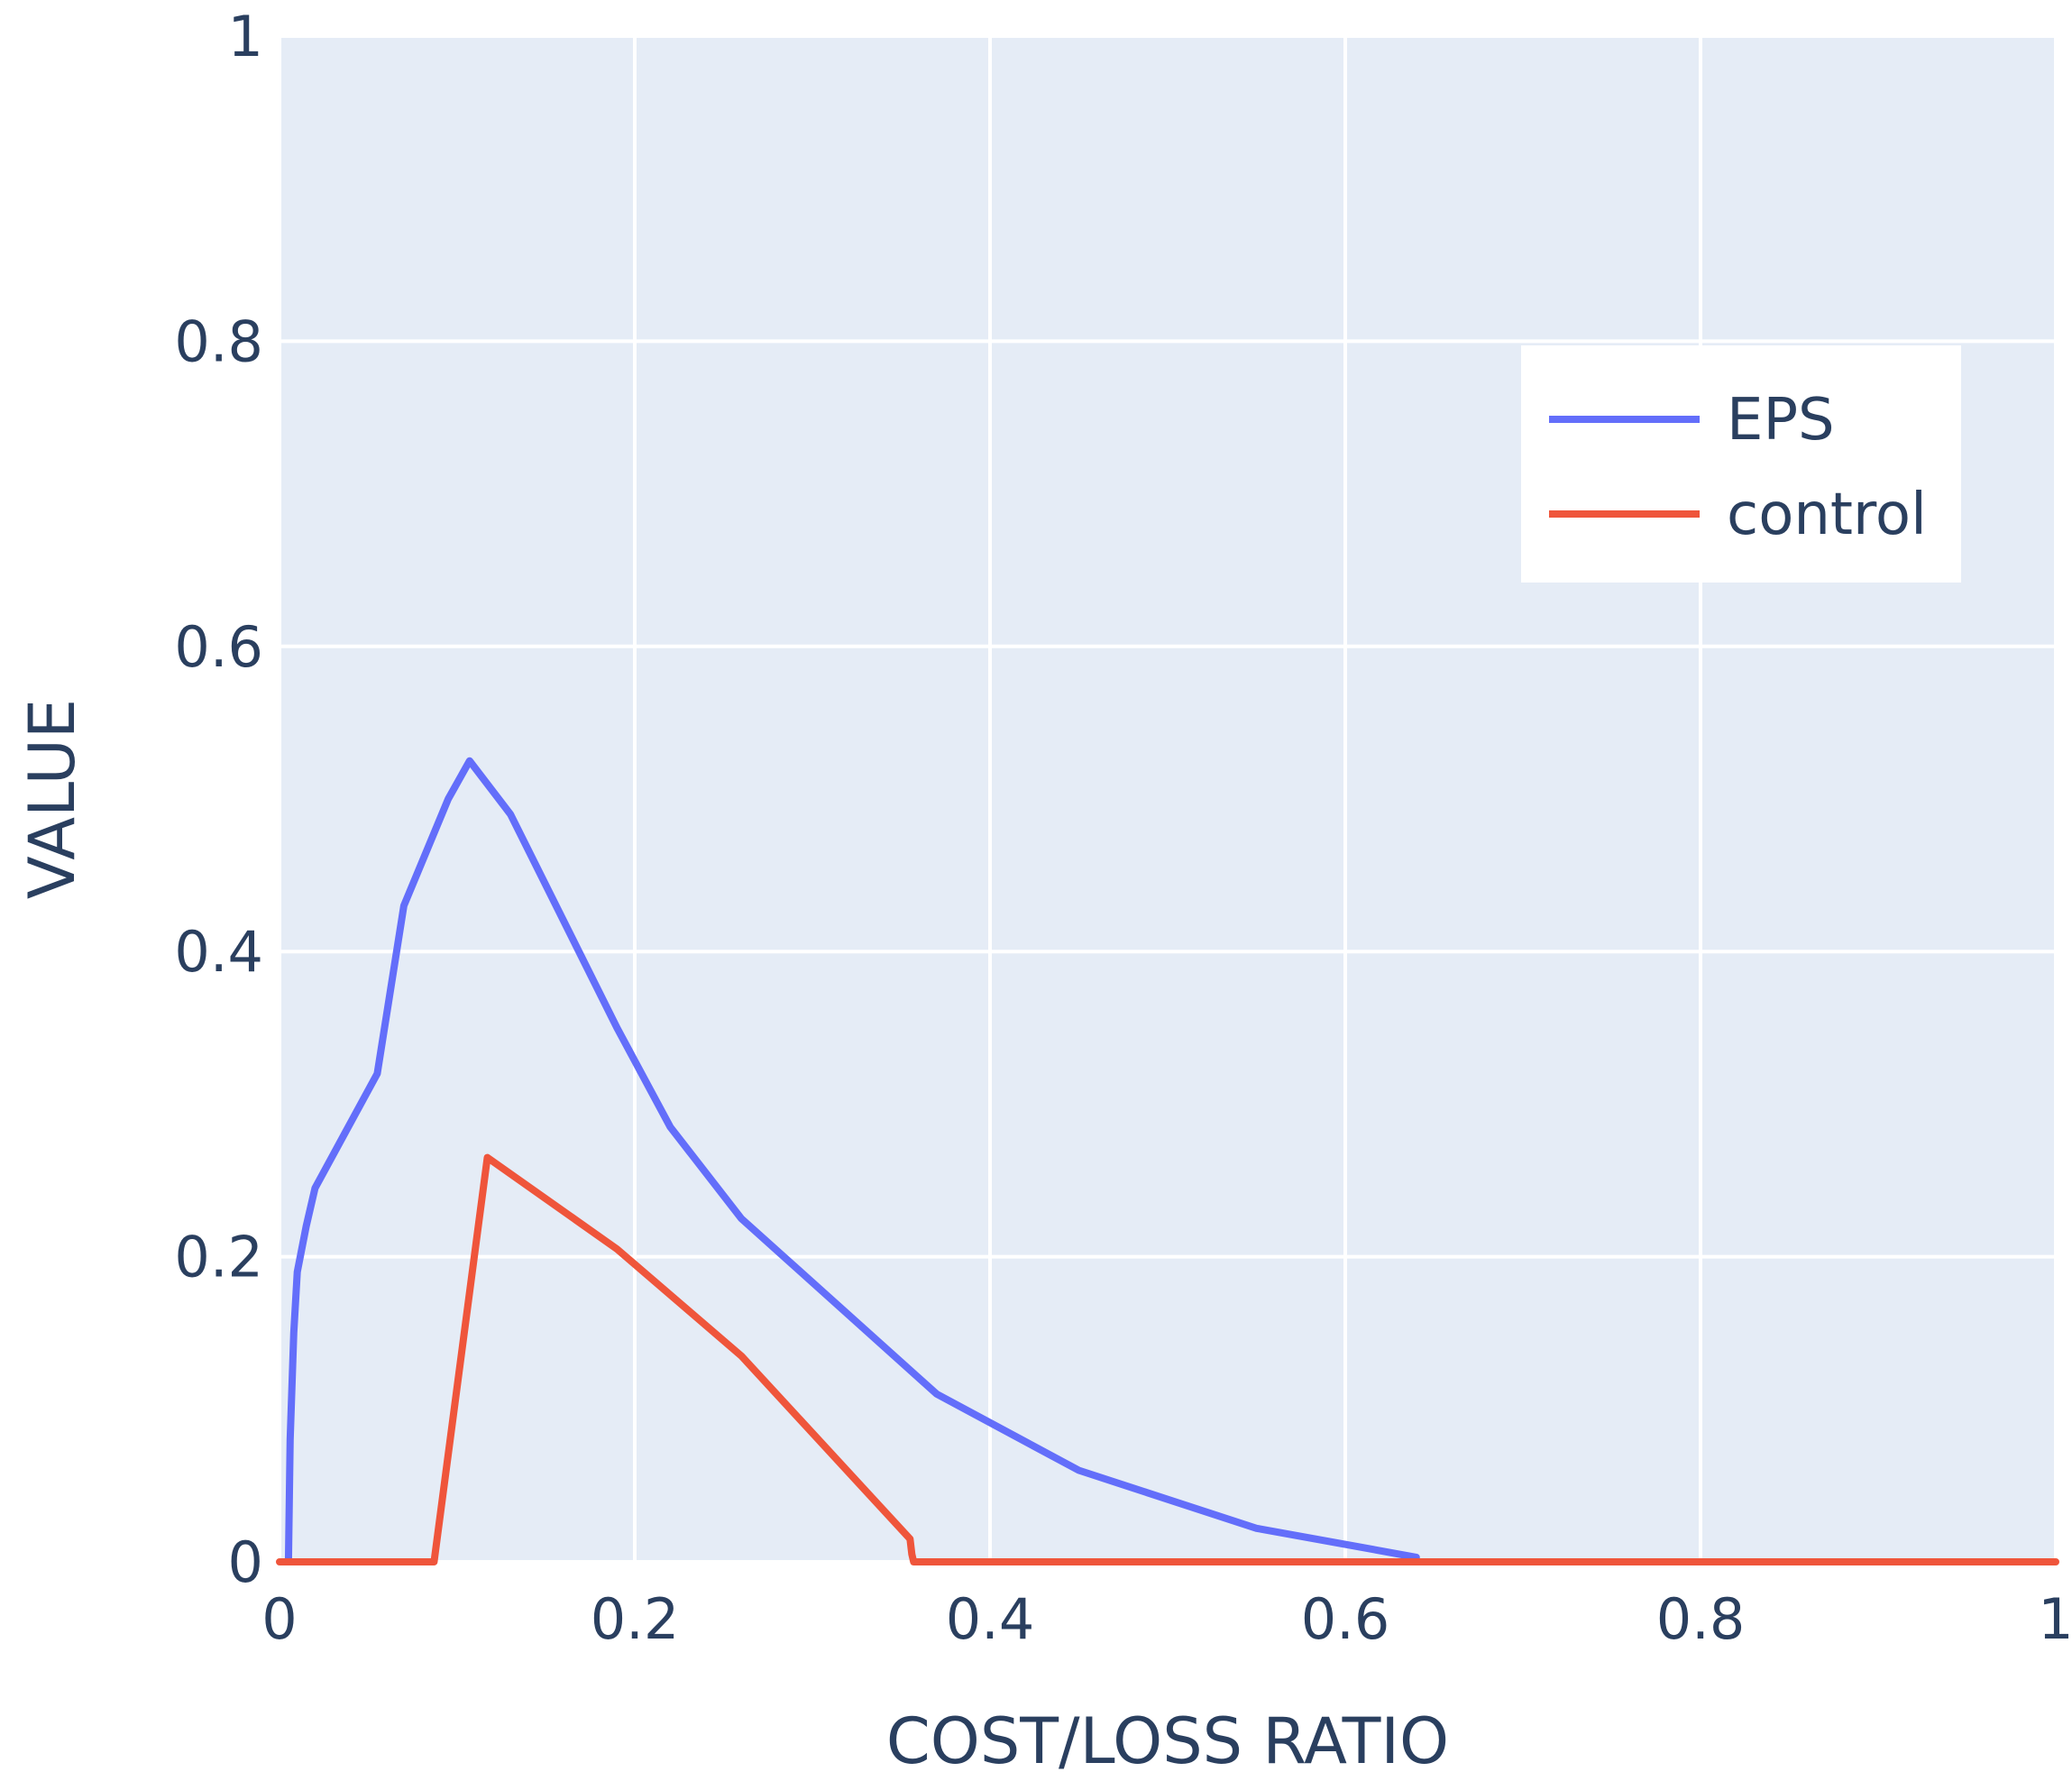 The image size is (2072, 1781). I want to click on legend-box, so click(1741, 464).